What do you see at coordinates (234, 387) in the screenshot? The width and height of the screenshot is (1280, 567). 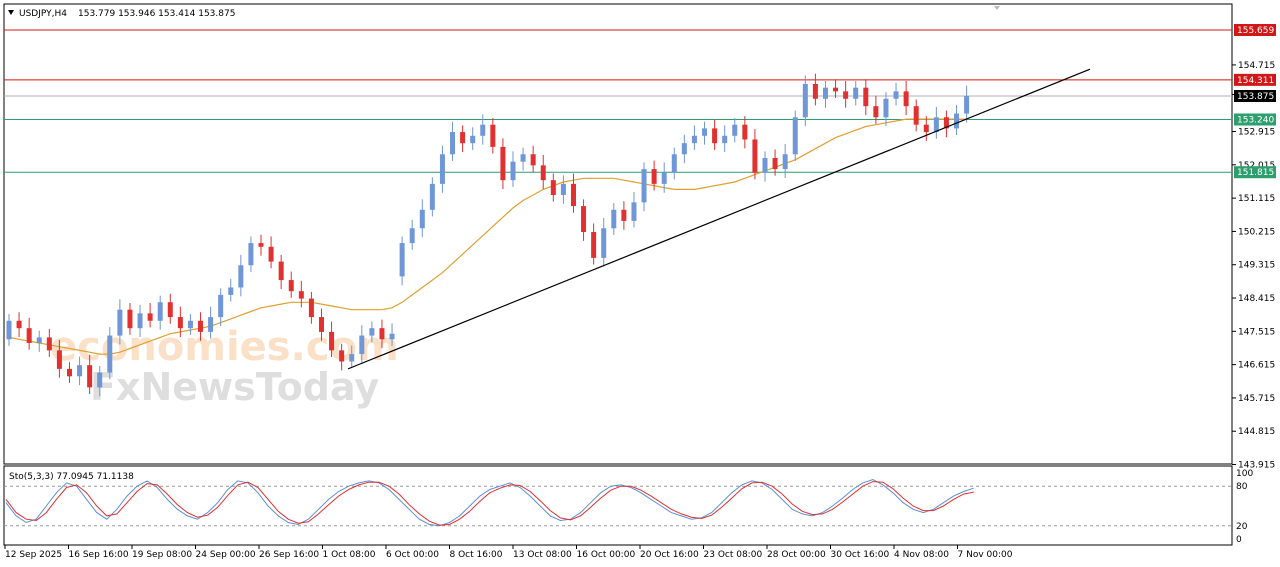 I see `watermark-fxnewstoday: FxNewsToday` at bounding box center [234, 387].